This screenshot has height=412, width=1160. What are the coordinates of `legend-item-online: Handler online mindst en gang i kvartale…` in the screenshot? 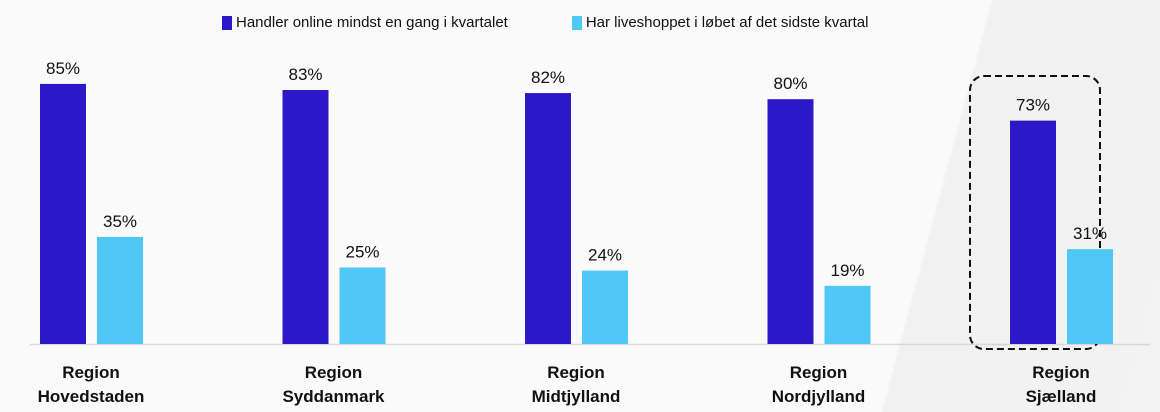 It's located at (365, 22).